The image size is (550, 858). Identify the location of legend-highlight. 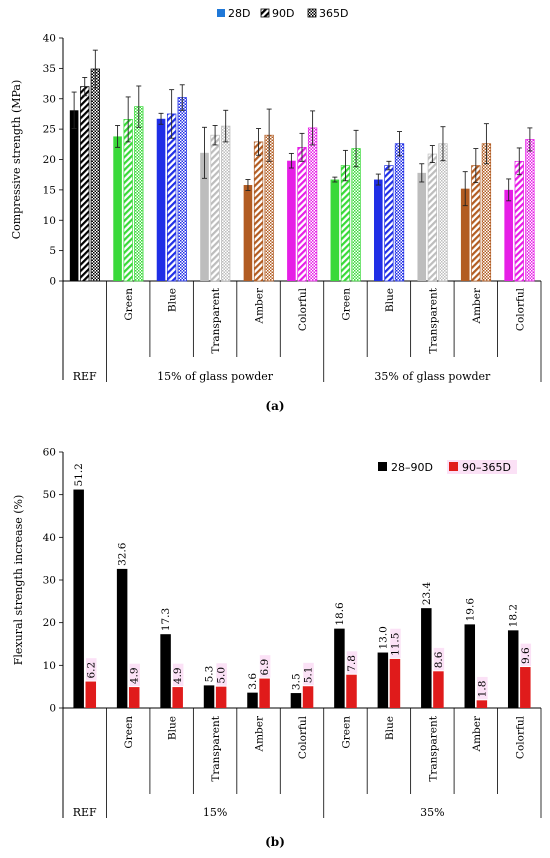
(482, 467).